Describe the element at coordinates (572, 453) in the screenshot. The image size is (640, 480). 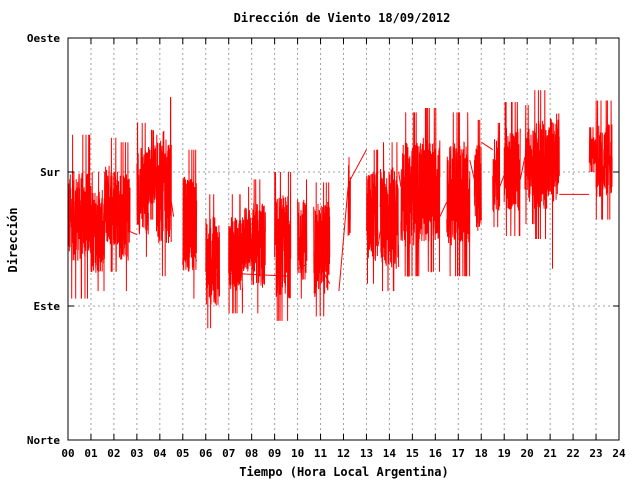
I see `x-tick-label: 22` at that location.